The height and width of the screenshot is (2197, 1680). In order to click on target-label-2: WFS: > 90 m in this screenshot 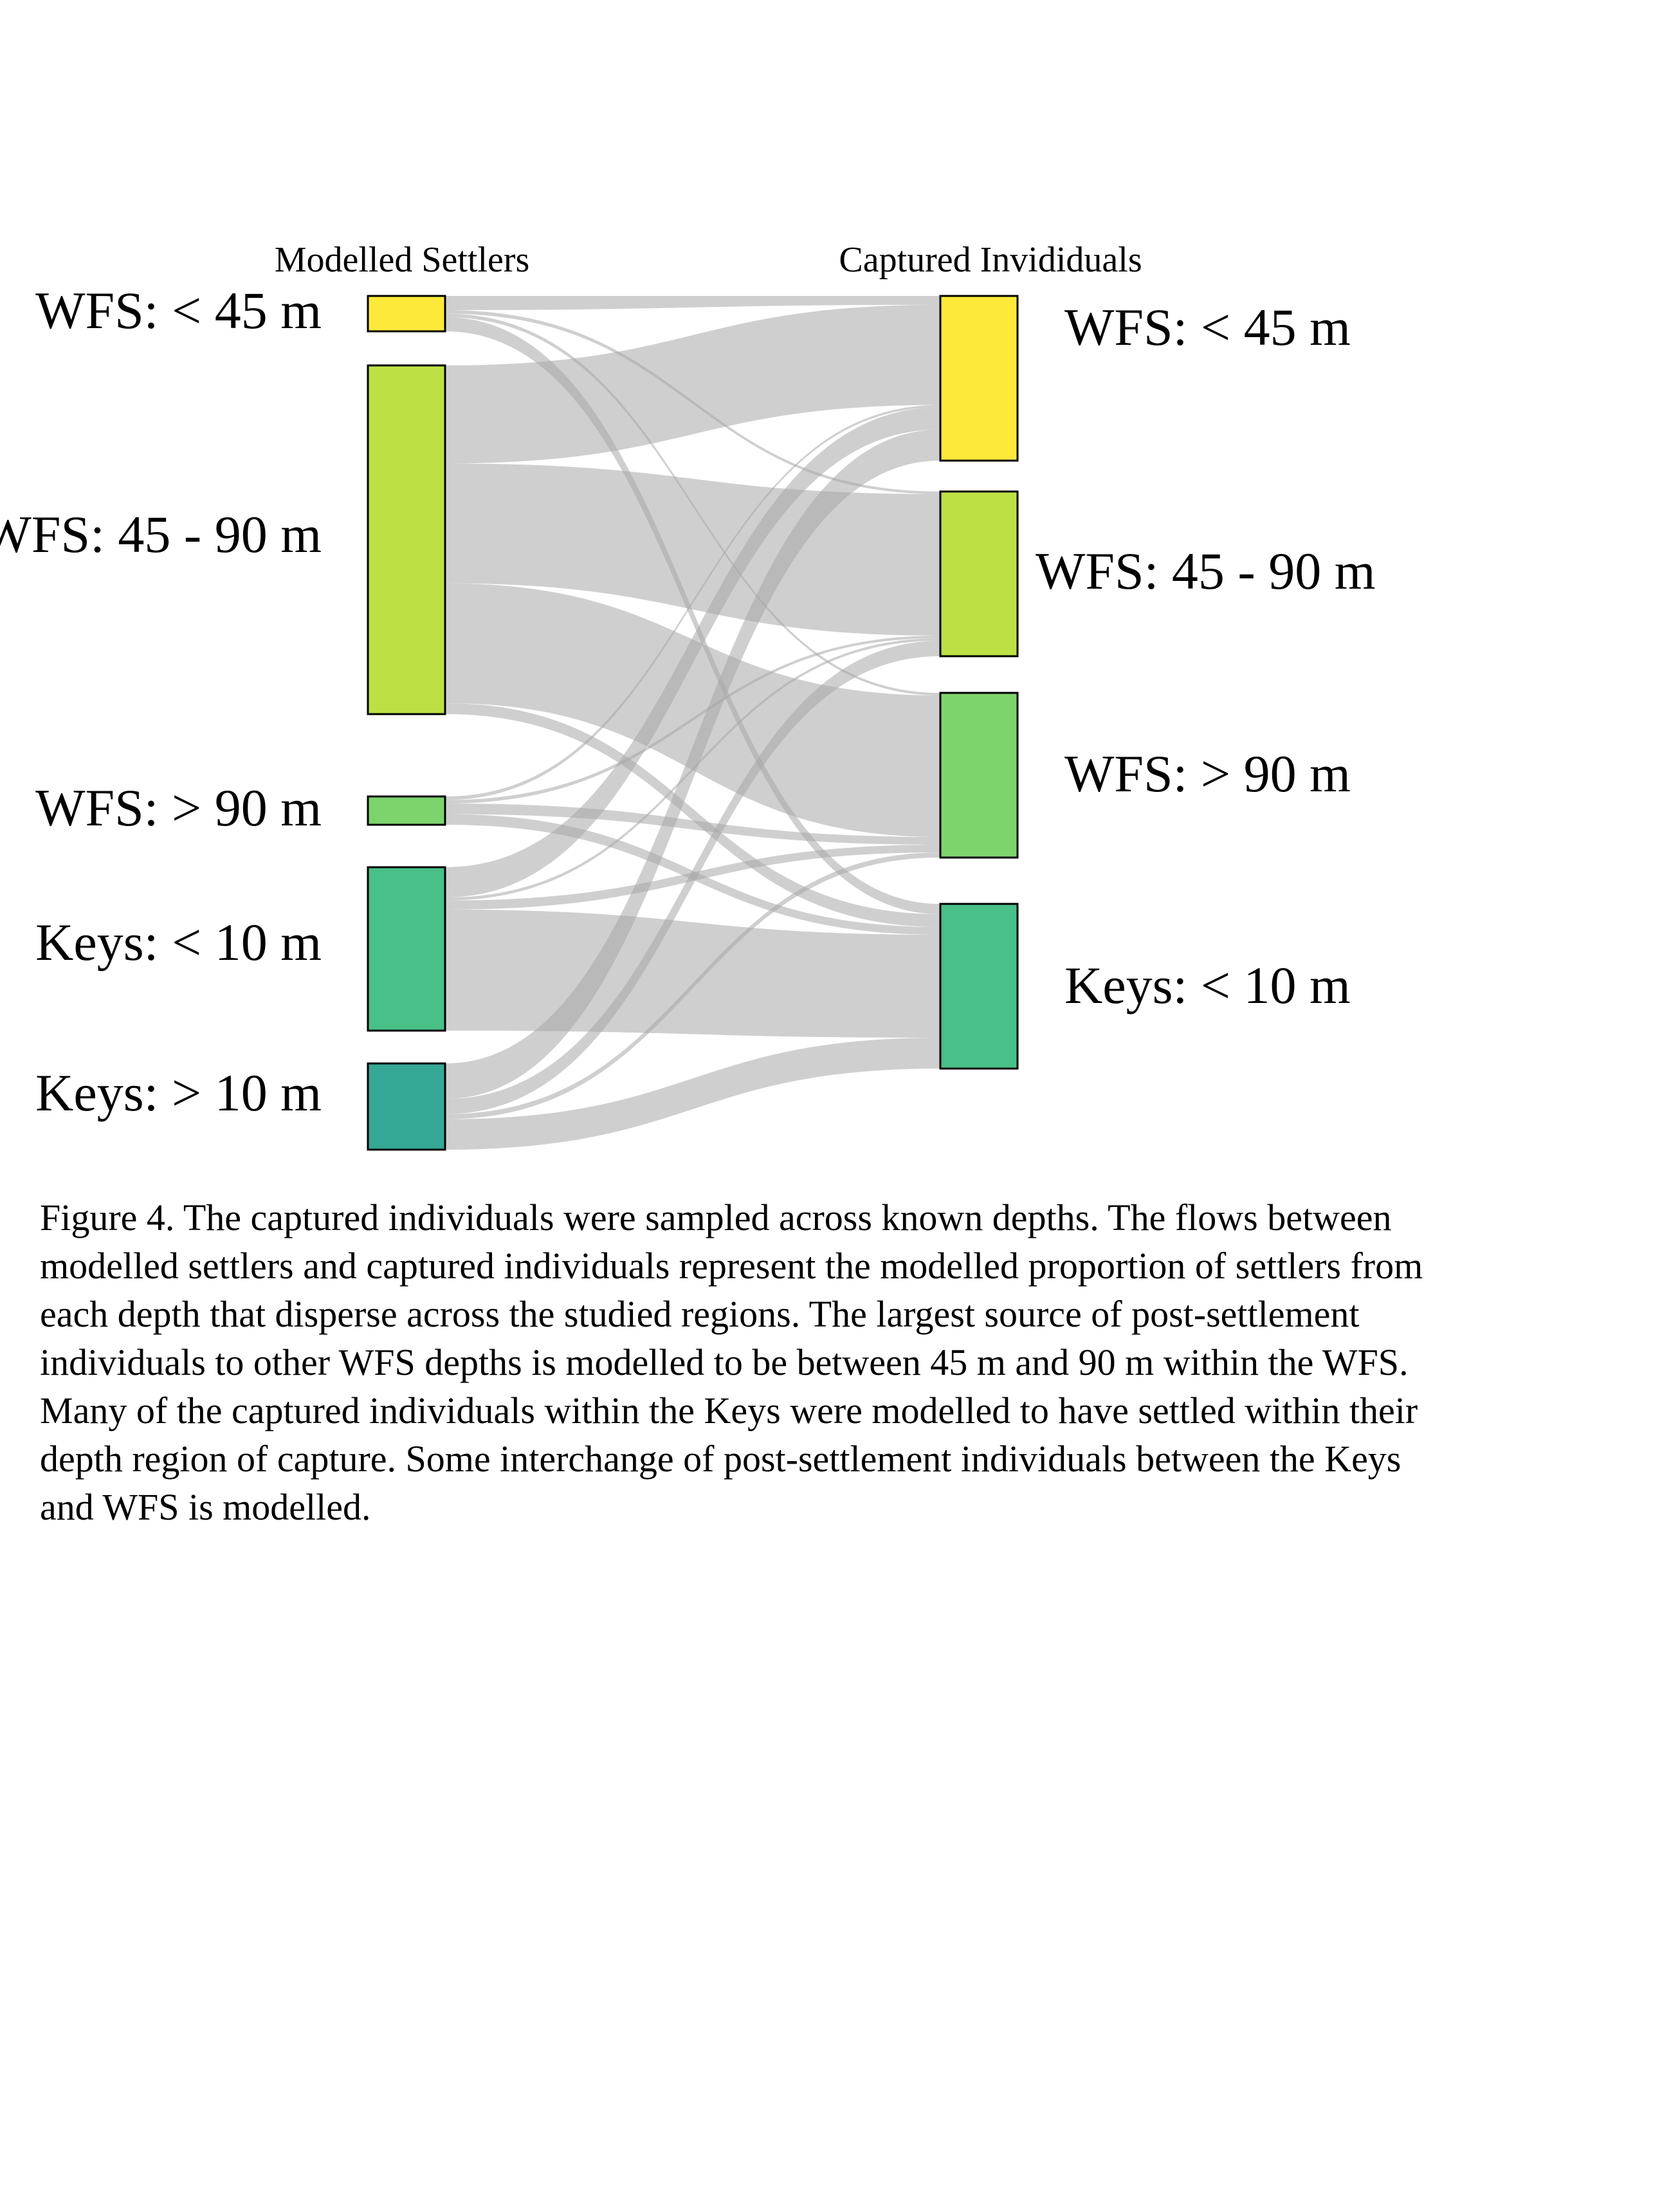, I will do `click(1207, 773)`.